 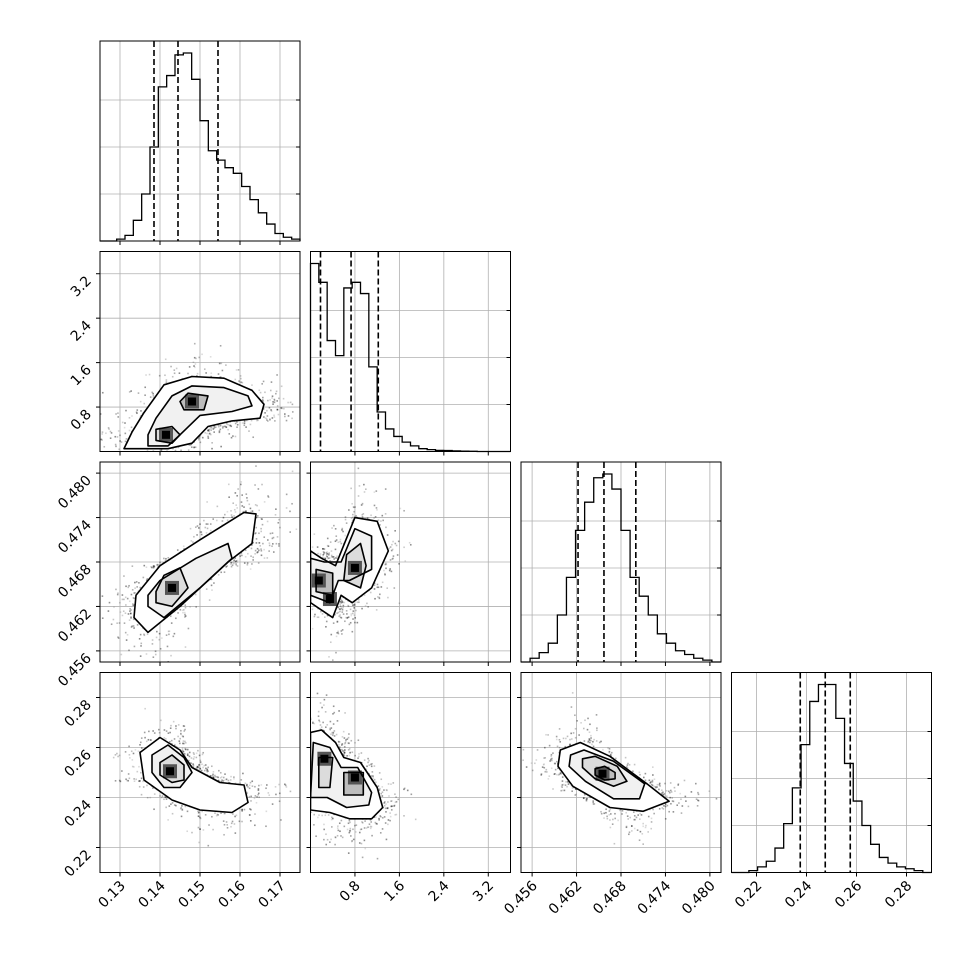 I want to click on y-tick-label: 0.24, so click(x=77, y=813).